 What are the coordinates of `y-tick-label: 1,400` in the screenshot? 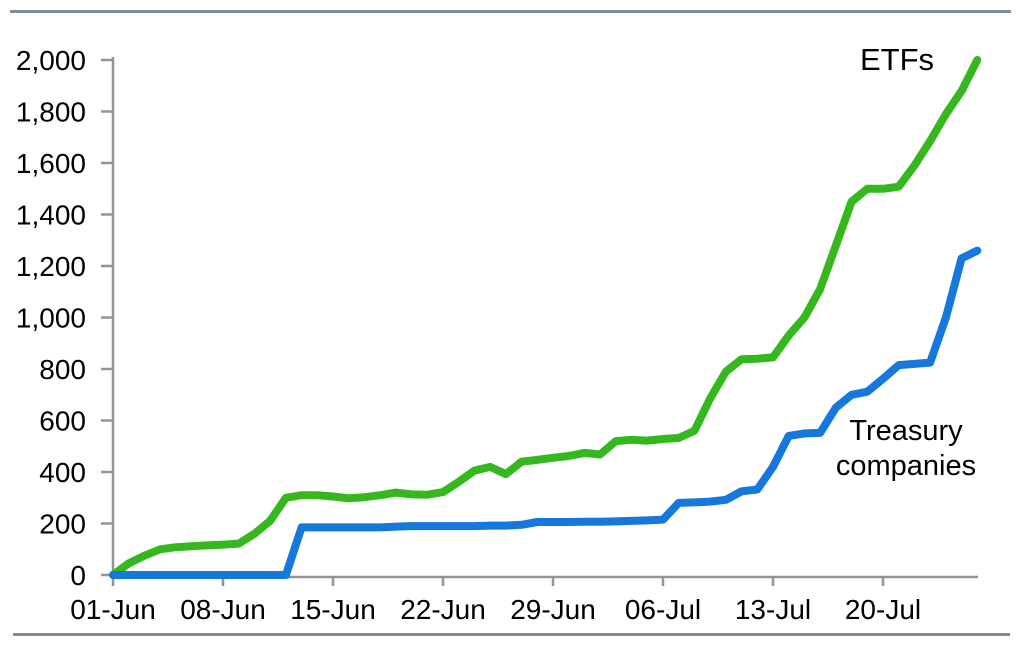 It's located at (51, 215).